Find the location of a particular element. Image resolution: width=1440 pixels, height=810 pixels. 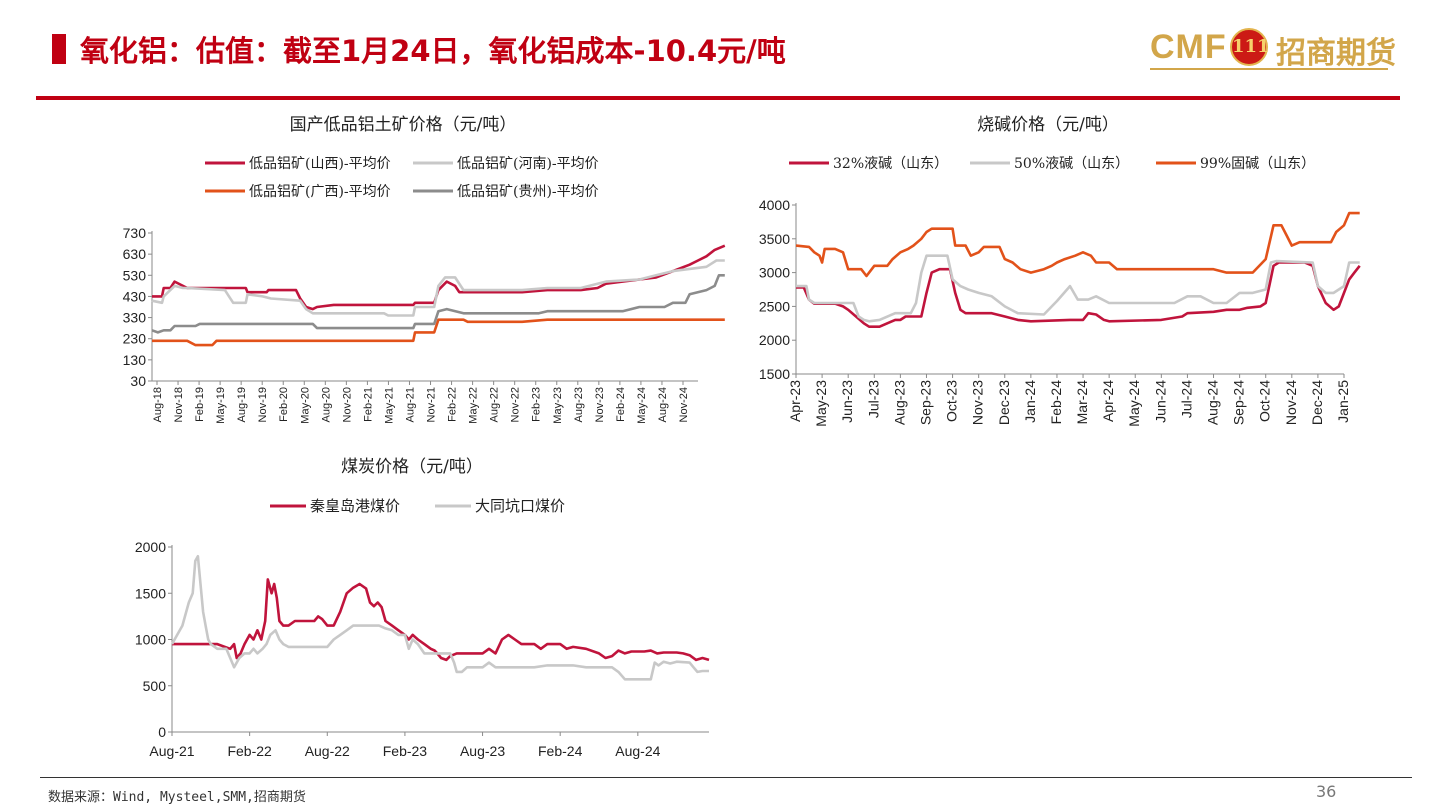

y-tick-label: 430 is located at coordinates (135, 296).